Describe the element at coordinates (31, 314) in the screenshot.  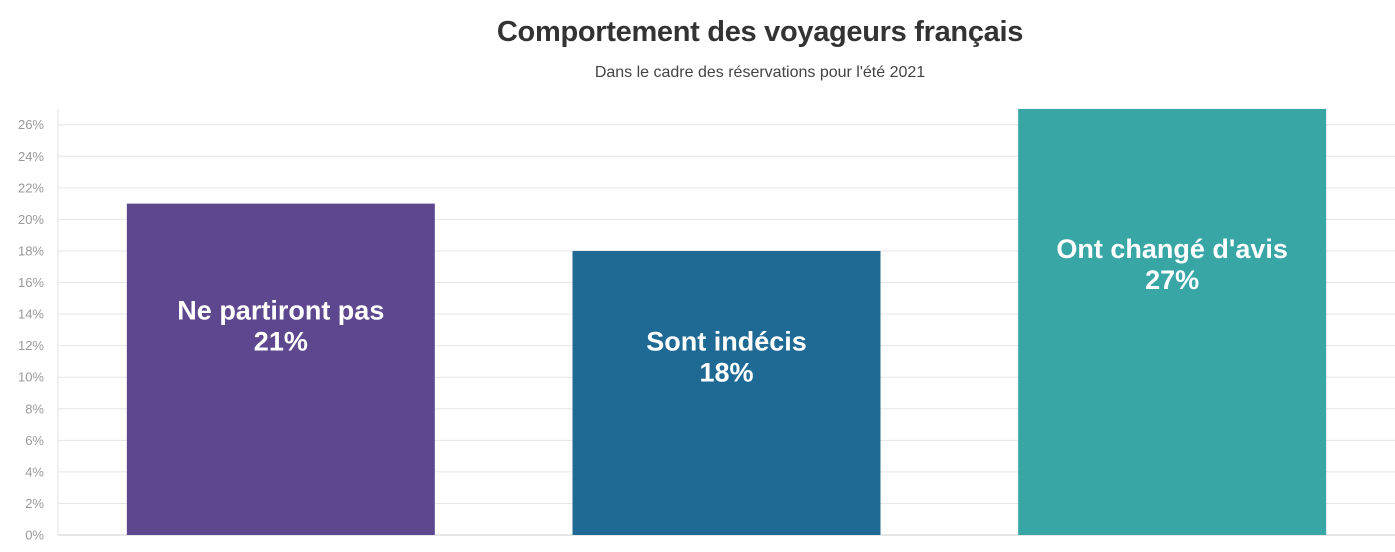
I see `y-tick-label: 14%` at that location.